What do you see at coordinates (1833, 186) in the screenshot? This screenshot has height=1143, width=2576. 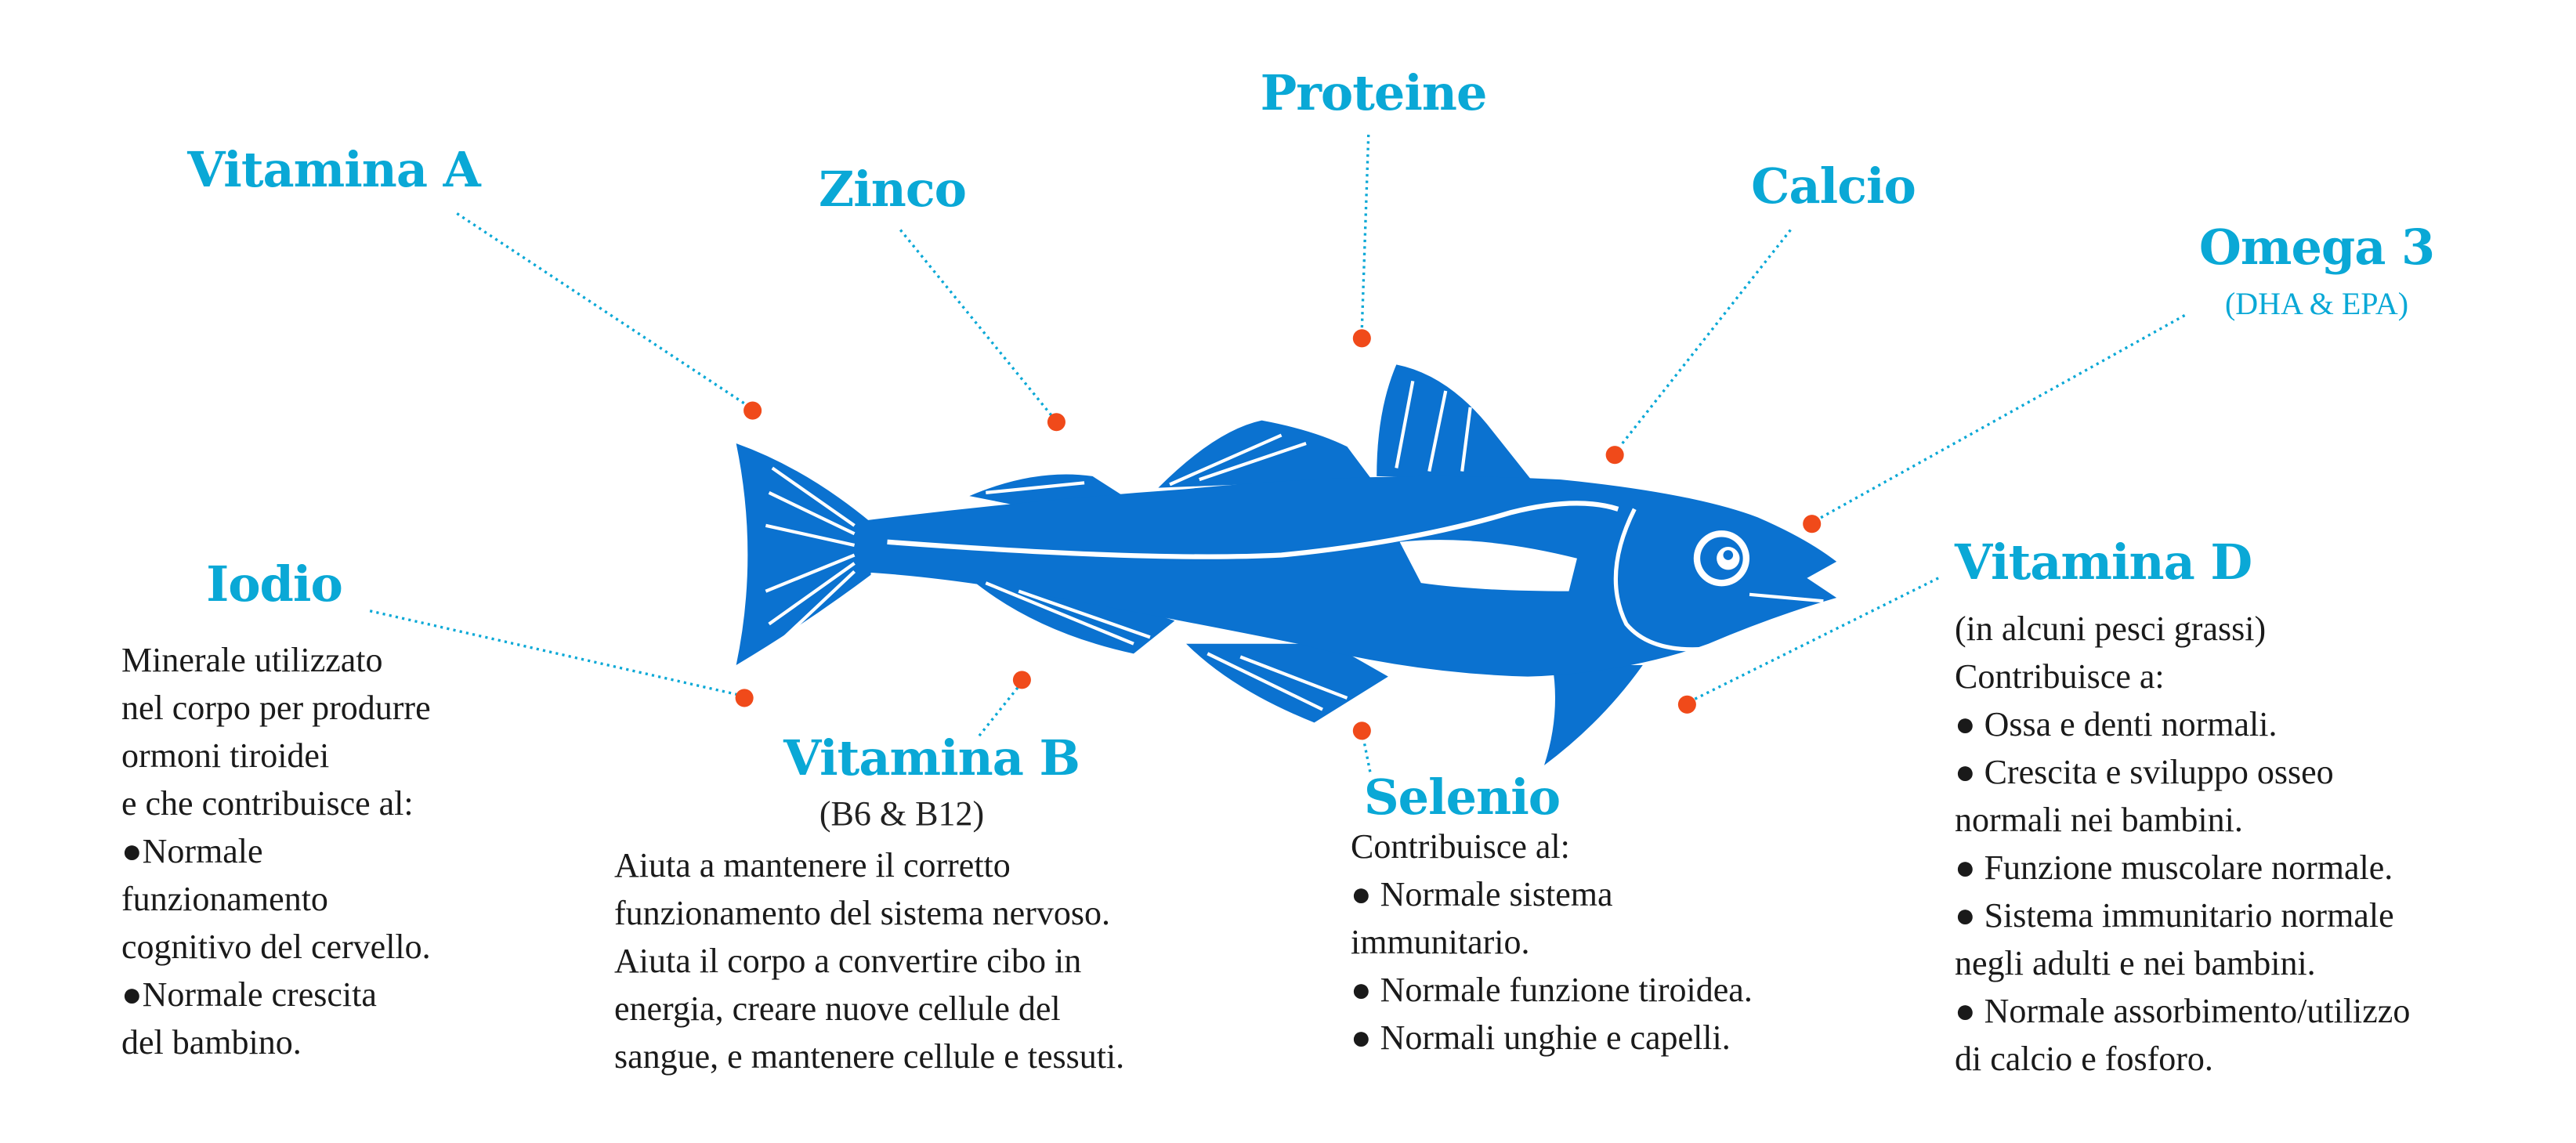 I see `label-calcio: Calcio` at bounding box center [1833, 186].